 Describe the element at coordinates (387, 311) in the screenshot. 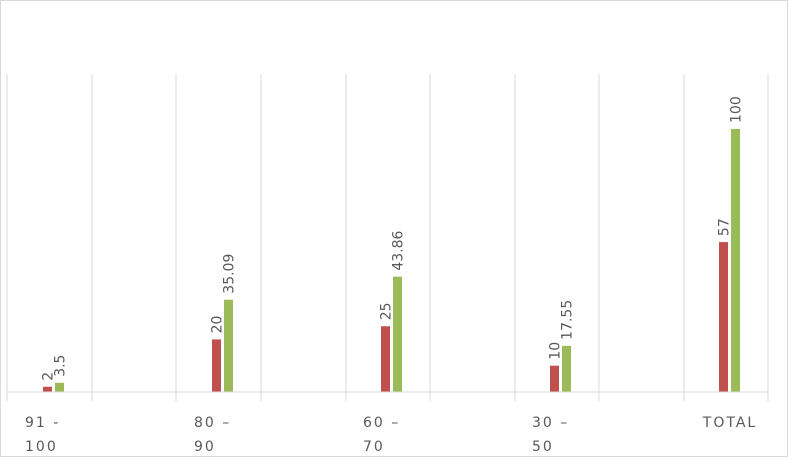

I see `data-label-series-1-2: 25` at that location.